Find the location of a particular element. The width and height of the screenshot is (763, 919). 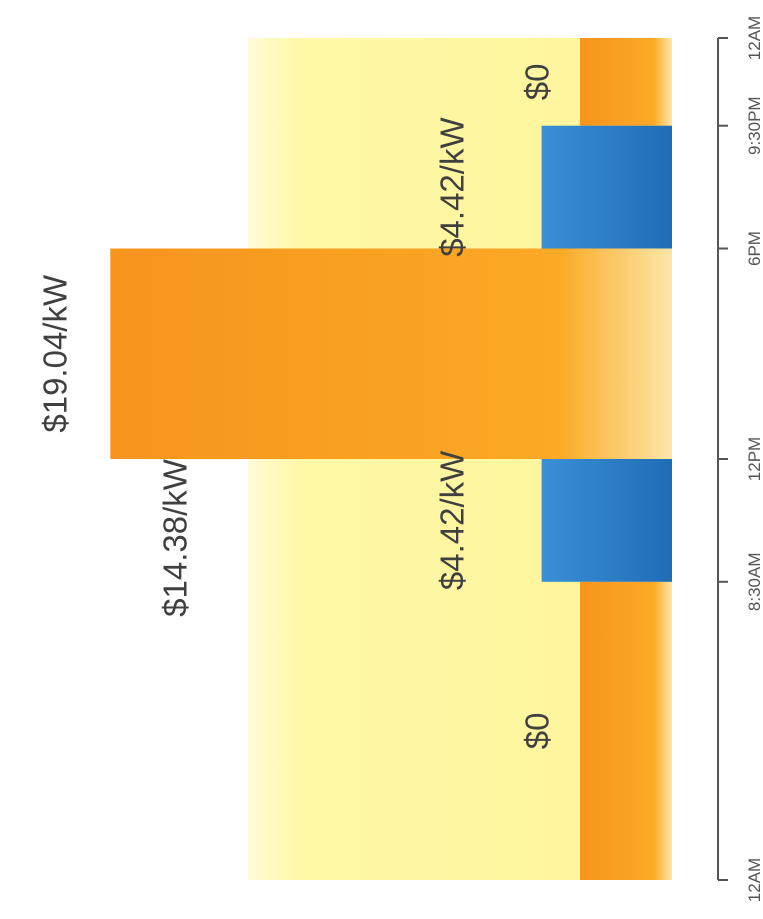

tick-label: 6PM is located at coordinates (754, 248).